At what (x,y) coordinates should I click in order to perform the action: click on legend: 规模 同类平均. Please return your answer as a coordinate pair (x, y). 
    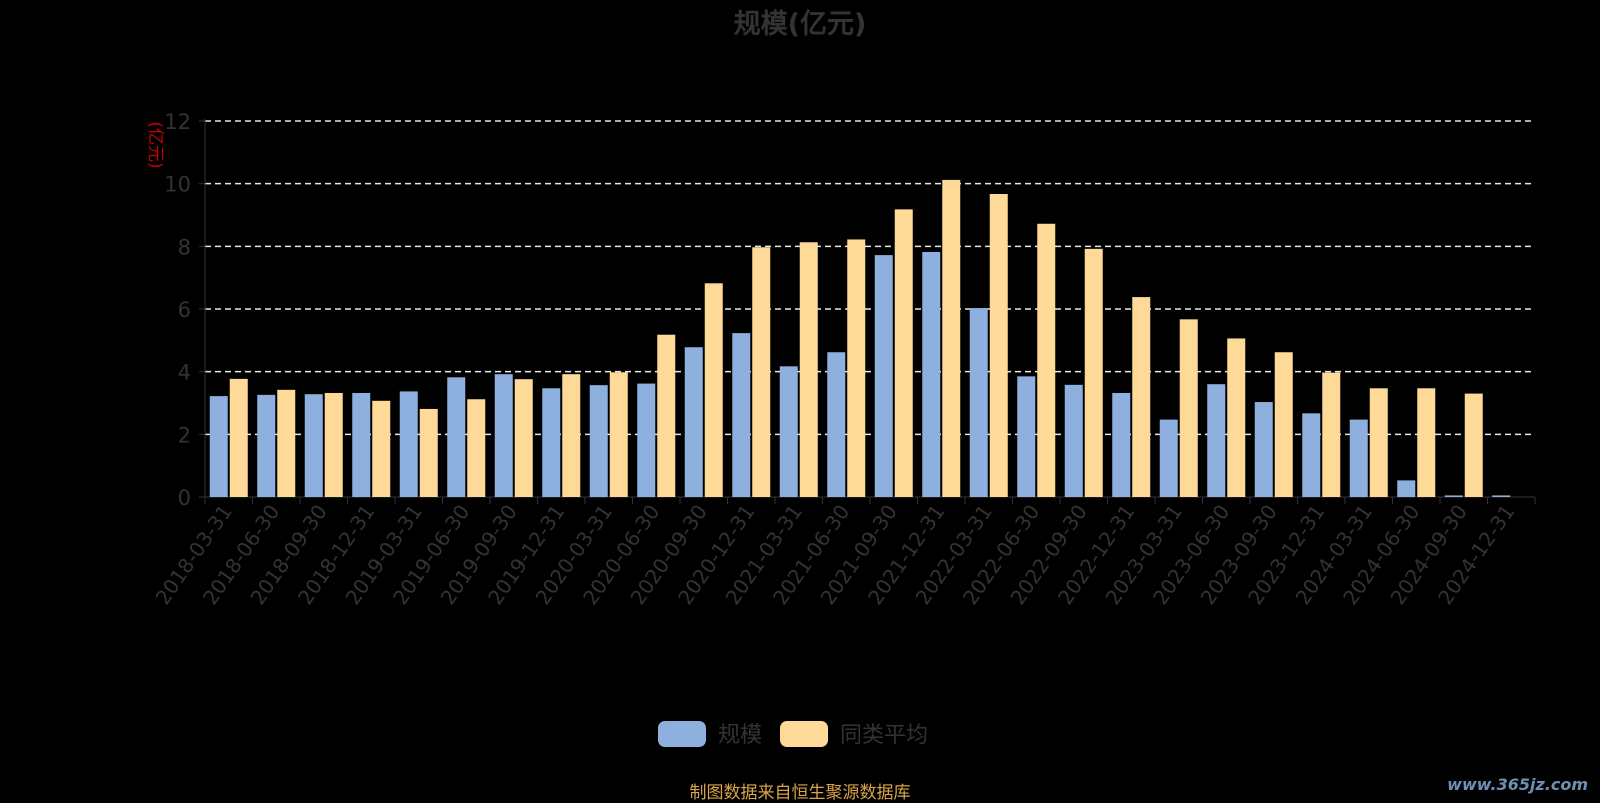
    Looking at the image, I should click on (793, 734).